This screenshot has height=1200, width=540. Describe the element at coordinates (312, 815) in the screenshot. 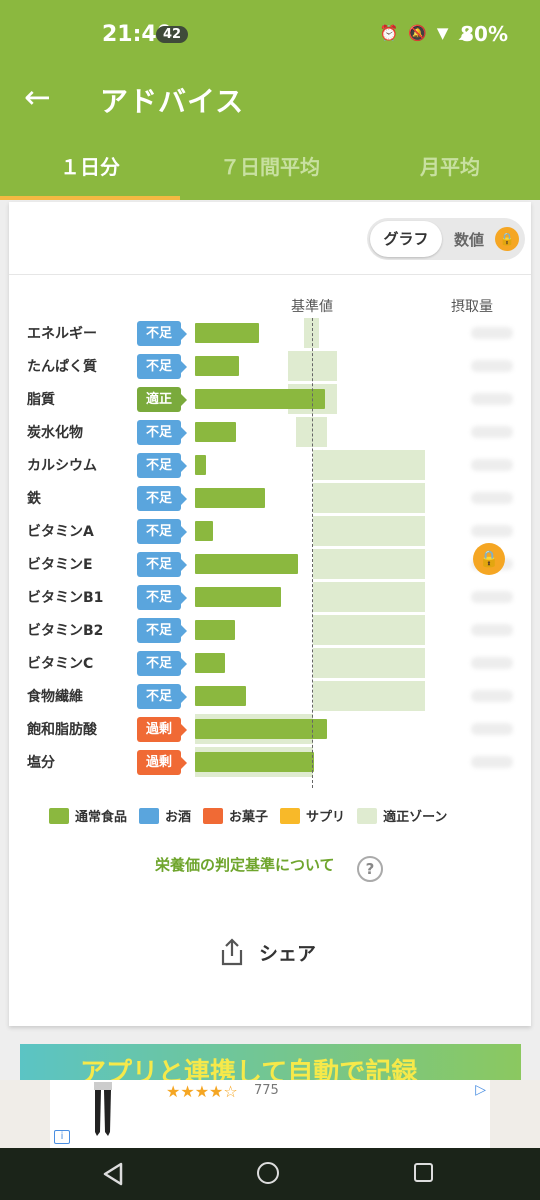

I see `legend-item-supplement: サプリ` at that location.